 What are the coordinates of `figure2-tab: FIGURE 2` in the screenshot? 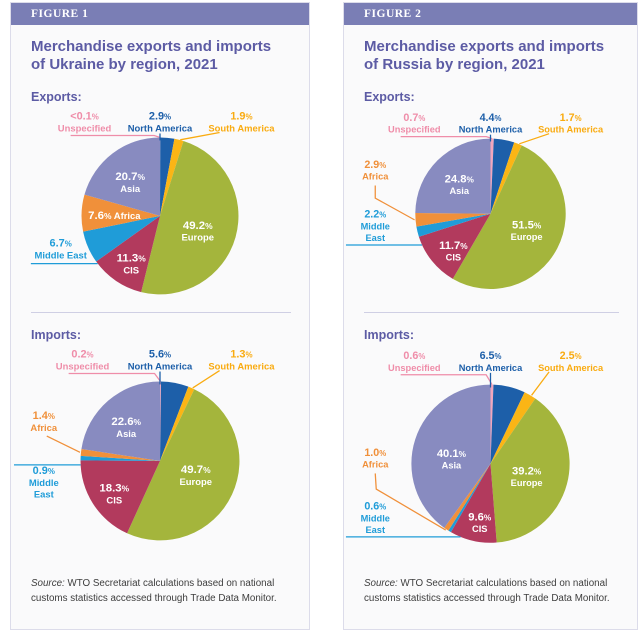 It's located at (490, 14).